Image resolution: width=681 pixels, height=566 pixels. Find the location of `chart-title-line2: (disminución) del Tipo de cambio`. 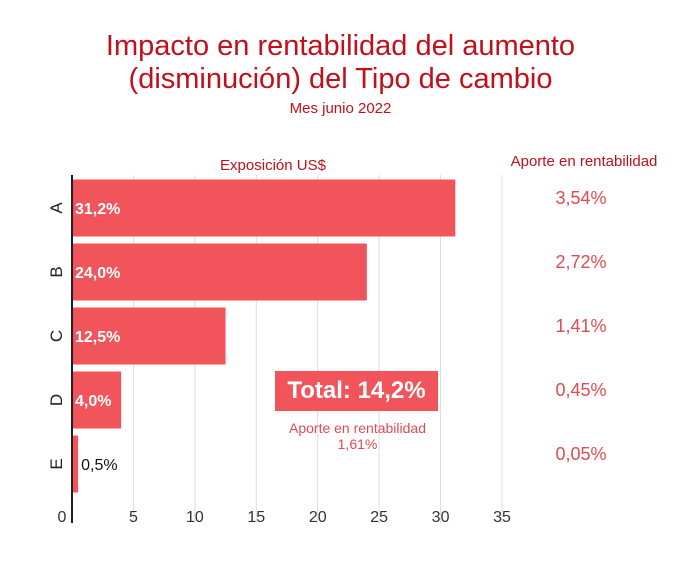

chart-title-line2: (disminución) del Tipo de cambio is located at coordinates (340, 79).